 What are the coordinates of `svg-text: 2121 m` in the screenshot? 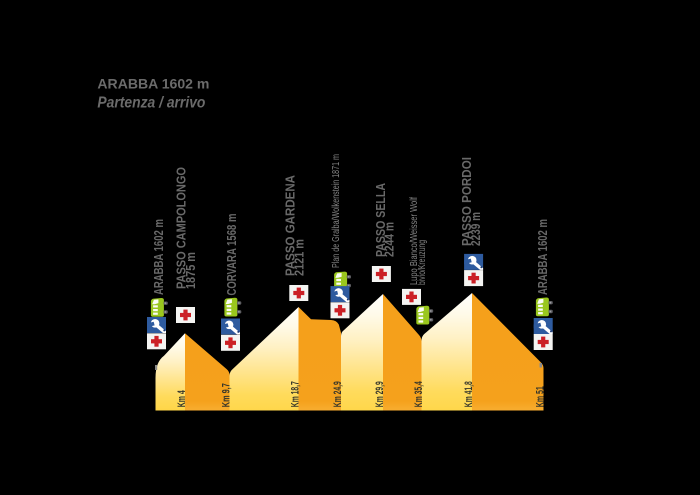 It's located at (300, 257).